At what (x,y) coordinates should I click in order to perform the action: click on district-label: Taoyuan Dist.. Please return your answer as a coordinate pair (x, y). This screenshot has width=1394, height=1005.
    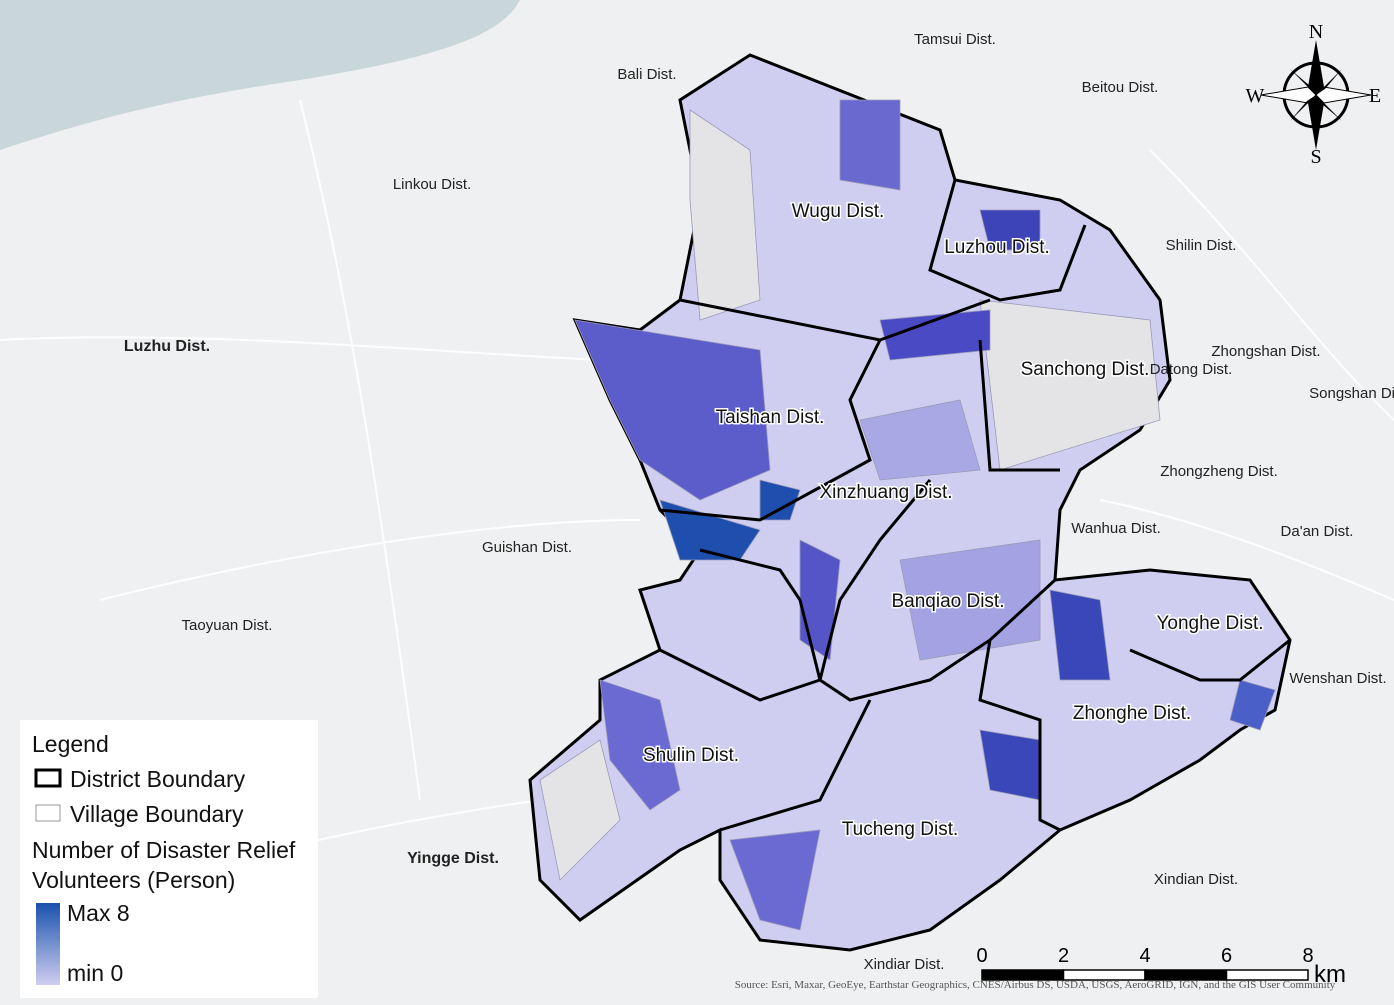
    Looking at the image, I should click on (227, 625).